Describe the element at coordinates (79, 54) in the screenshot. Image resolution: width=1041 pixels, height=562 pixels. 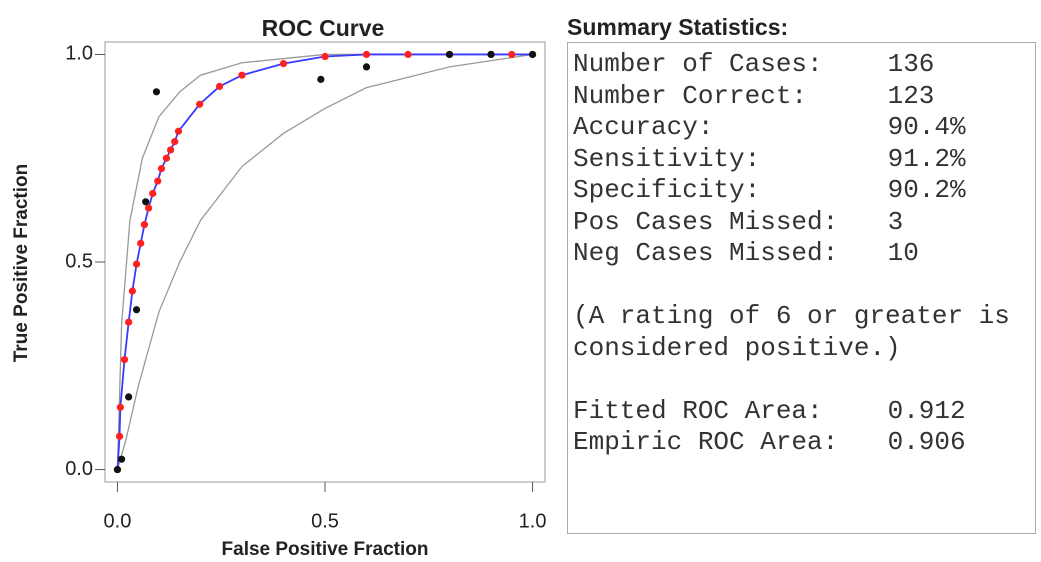
I see `y-tick-label: 1.0` at that location.